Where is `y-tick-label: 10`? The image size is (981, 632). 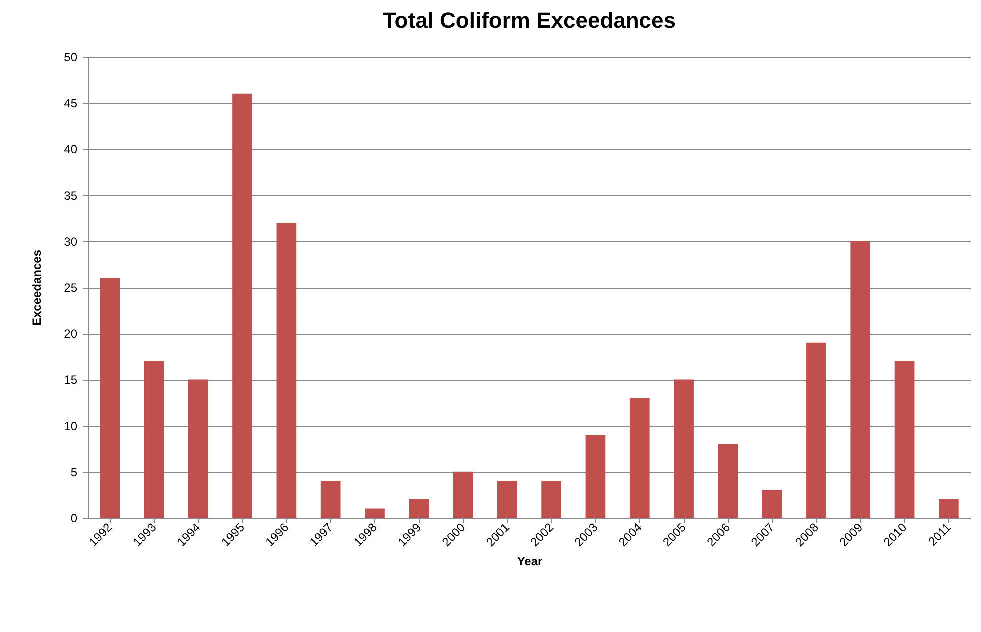 y-tick-label: 10 is located at coordinates (71, 426).